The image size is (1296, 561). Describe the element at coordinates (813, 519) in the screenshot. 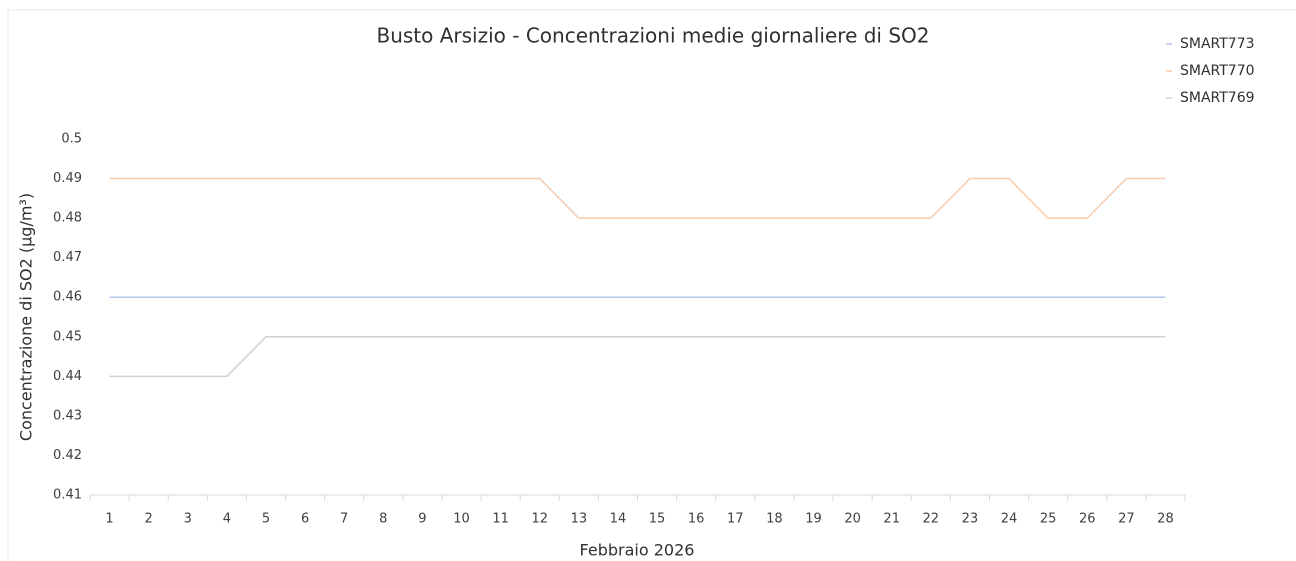

I see `x-tick-label: 19` at that location.